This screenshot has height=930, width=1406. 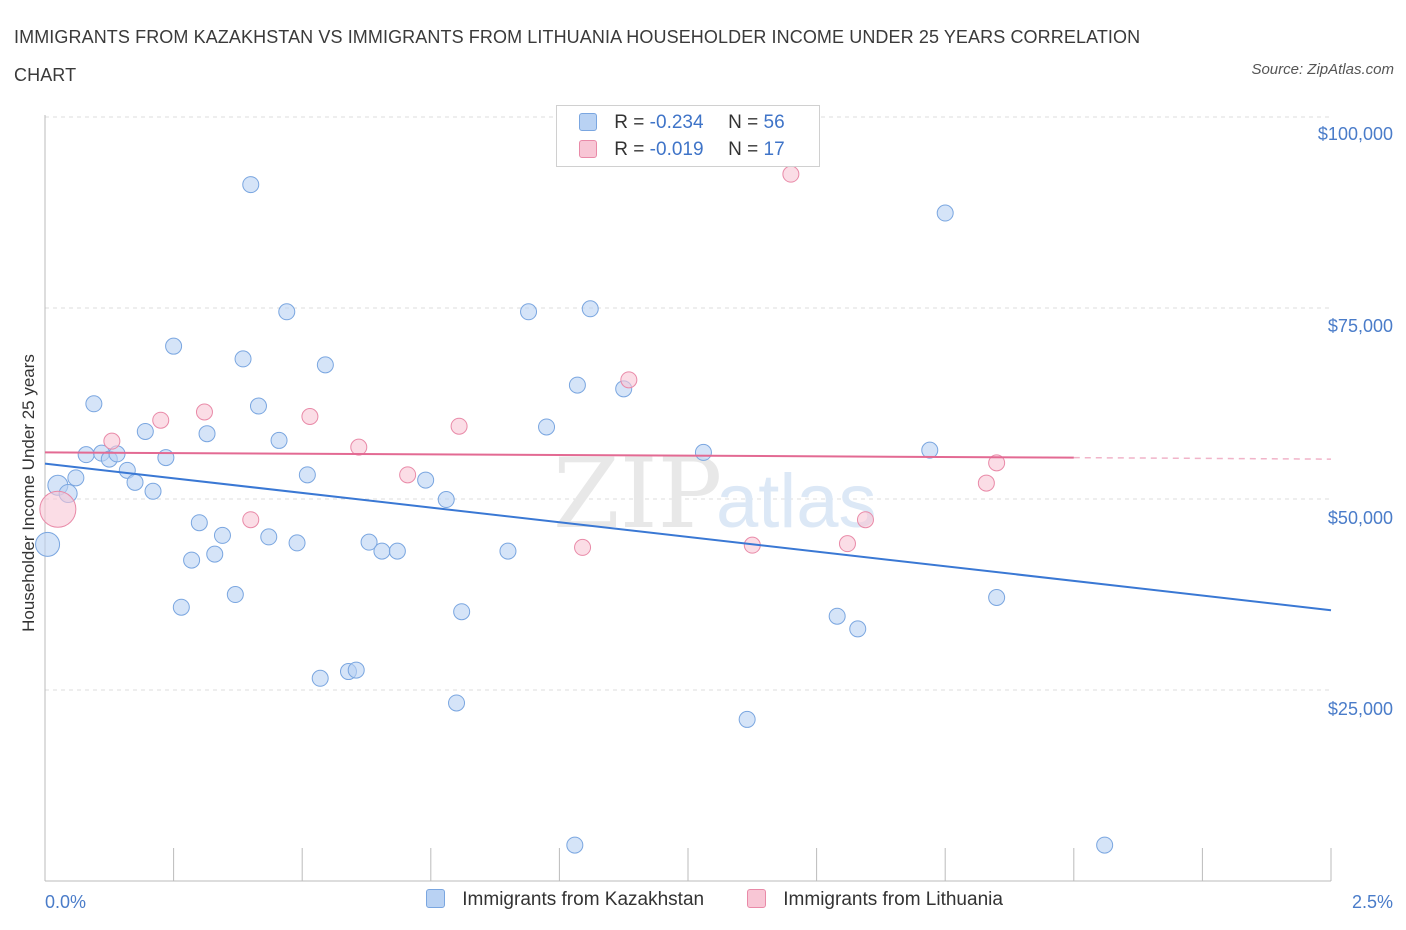 I want to click on trend-line-lithuania, so click(x=559, y=455).